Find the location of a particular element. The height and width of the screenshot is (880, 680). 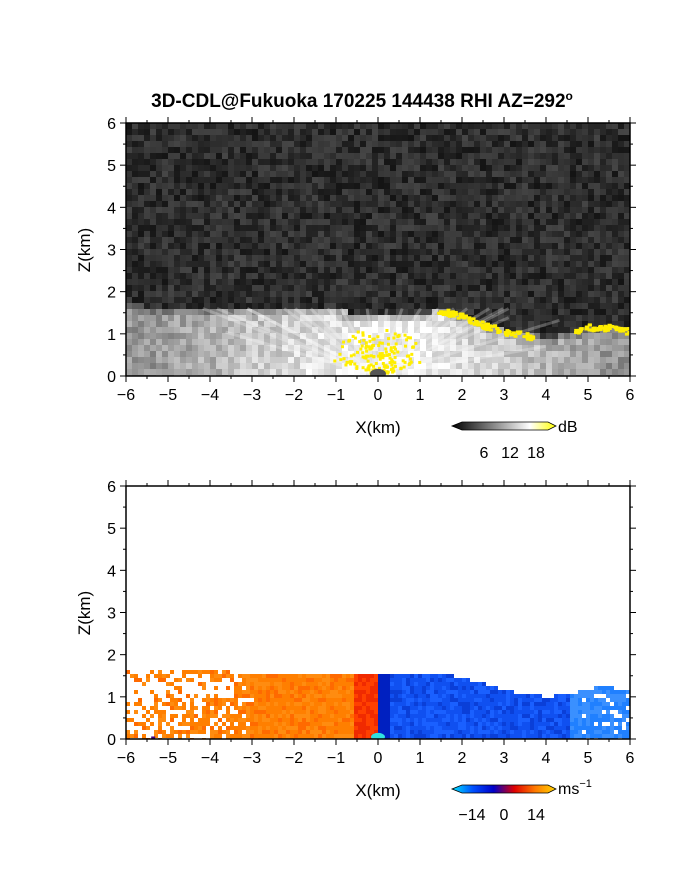

snr-colorbar-tick: 12 is located at coordinates (510, 453).